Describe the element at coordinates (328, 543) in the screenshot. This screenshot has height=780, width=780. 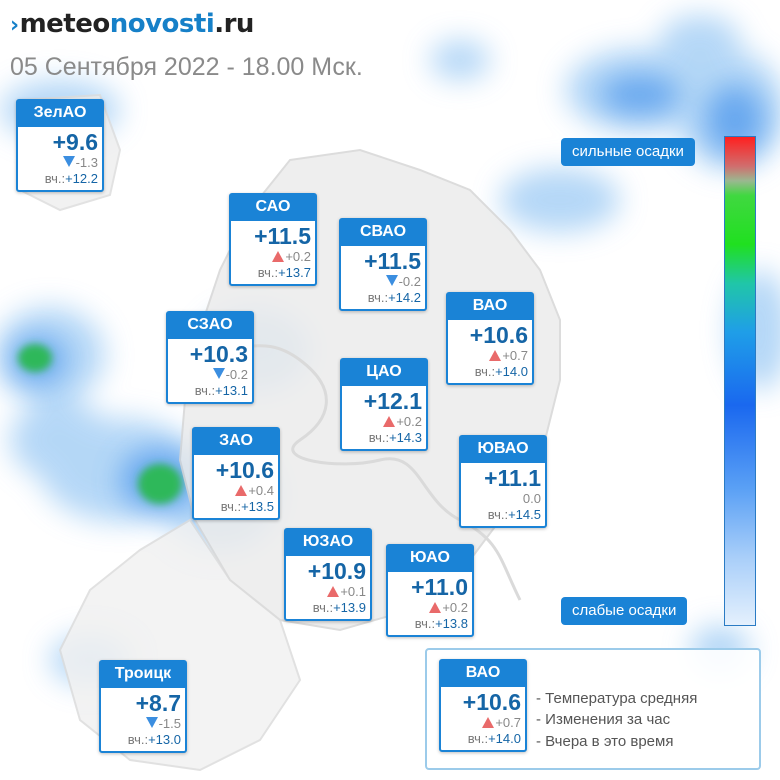
I see `district-name: ЮЗАО` at that location.